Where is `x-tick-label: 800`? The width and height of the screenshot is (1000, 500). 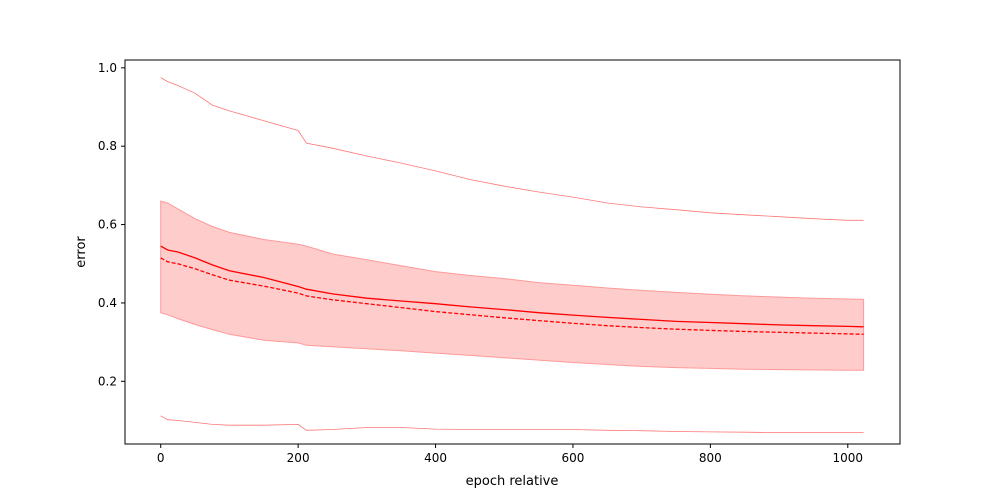 x-tick-label: 800 is located at coordinates (710, 458).